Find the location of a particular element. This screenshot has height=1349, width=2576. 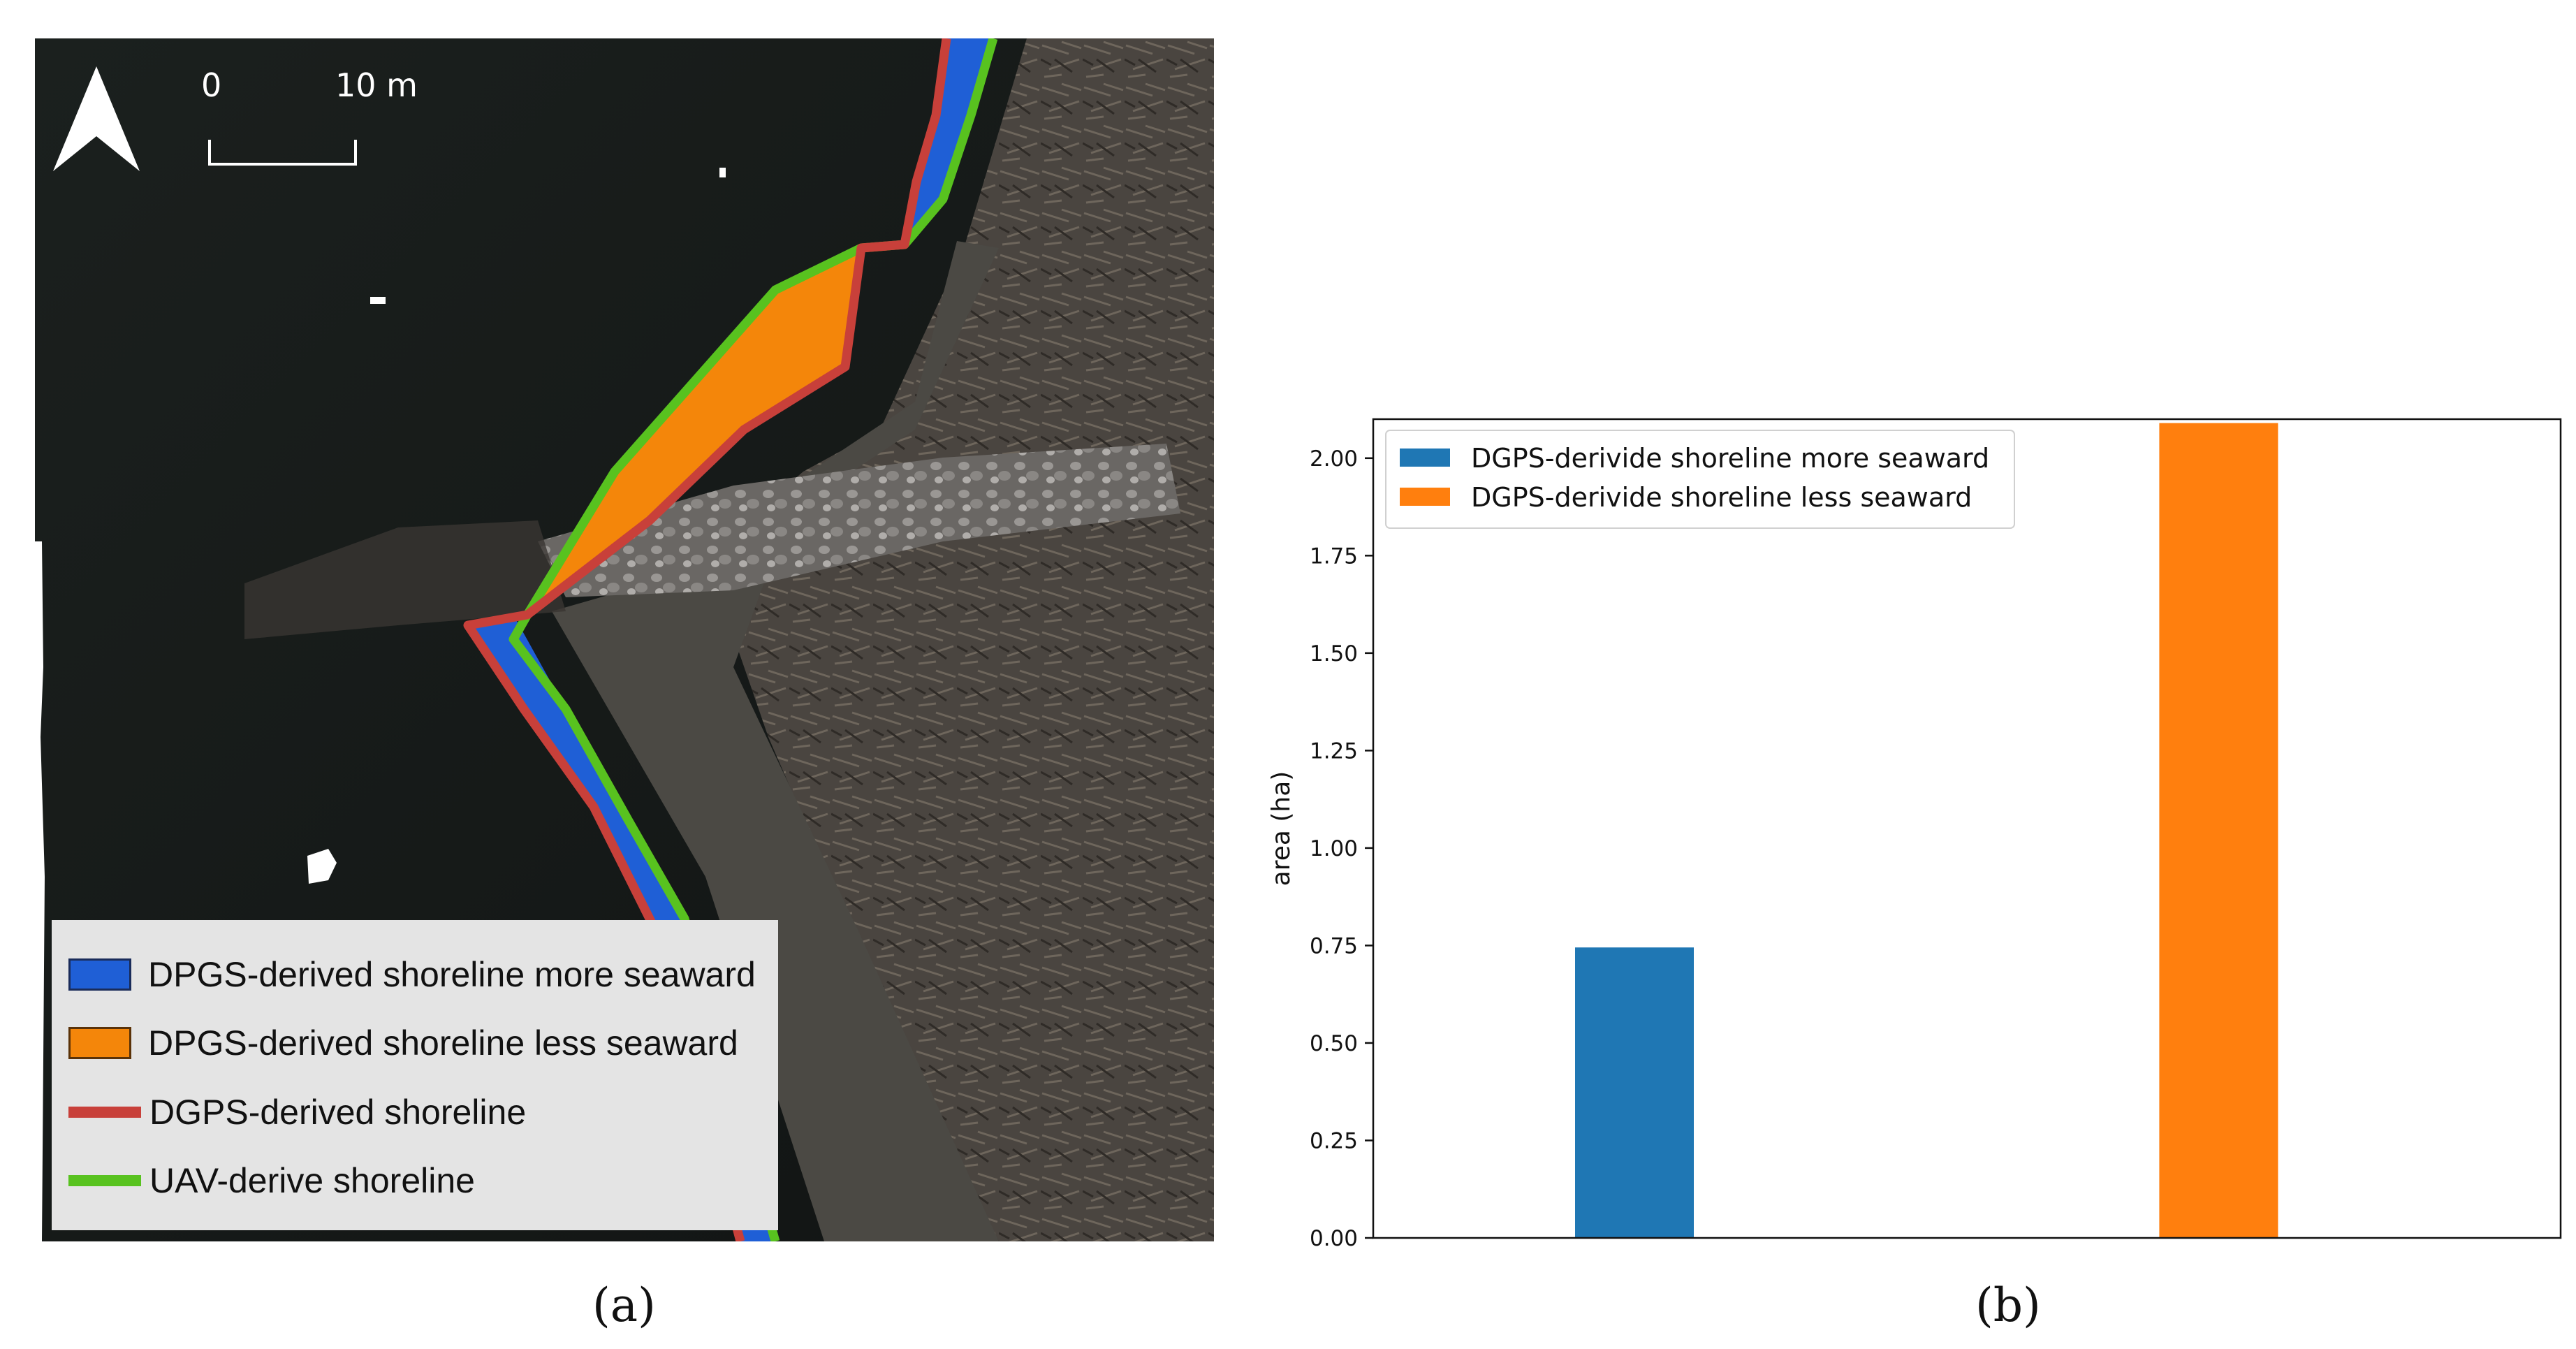

floating-debris is located at coordinates (405, 579).